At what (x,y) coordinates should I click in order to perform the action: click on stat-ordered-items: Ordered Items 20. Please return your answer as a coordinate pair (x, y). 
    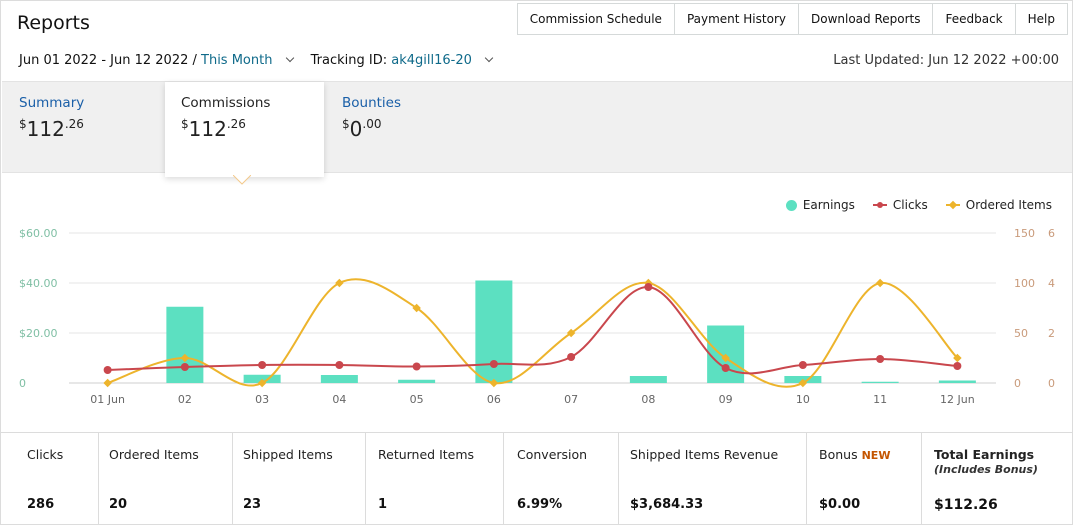
    Looking at the image, I should click on (166, 479).